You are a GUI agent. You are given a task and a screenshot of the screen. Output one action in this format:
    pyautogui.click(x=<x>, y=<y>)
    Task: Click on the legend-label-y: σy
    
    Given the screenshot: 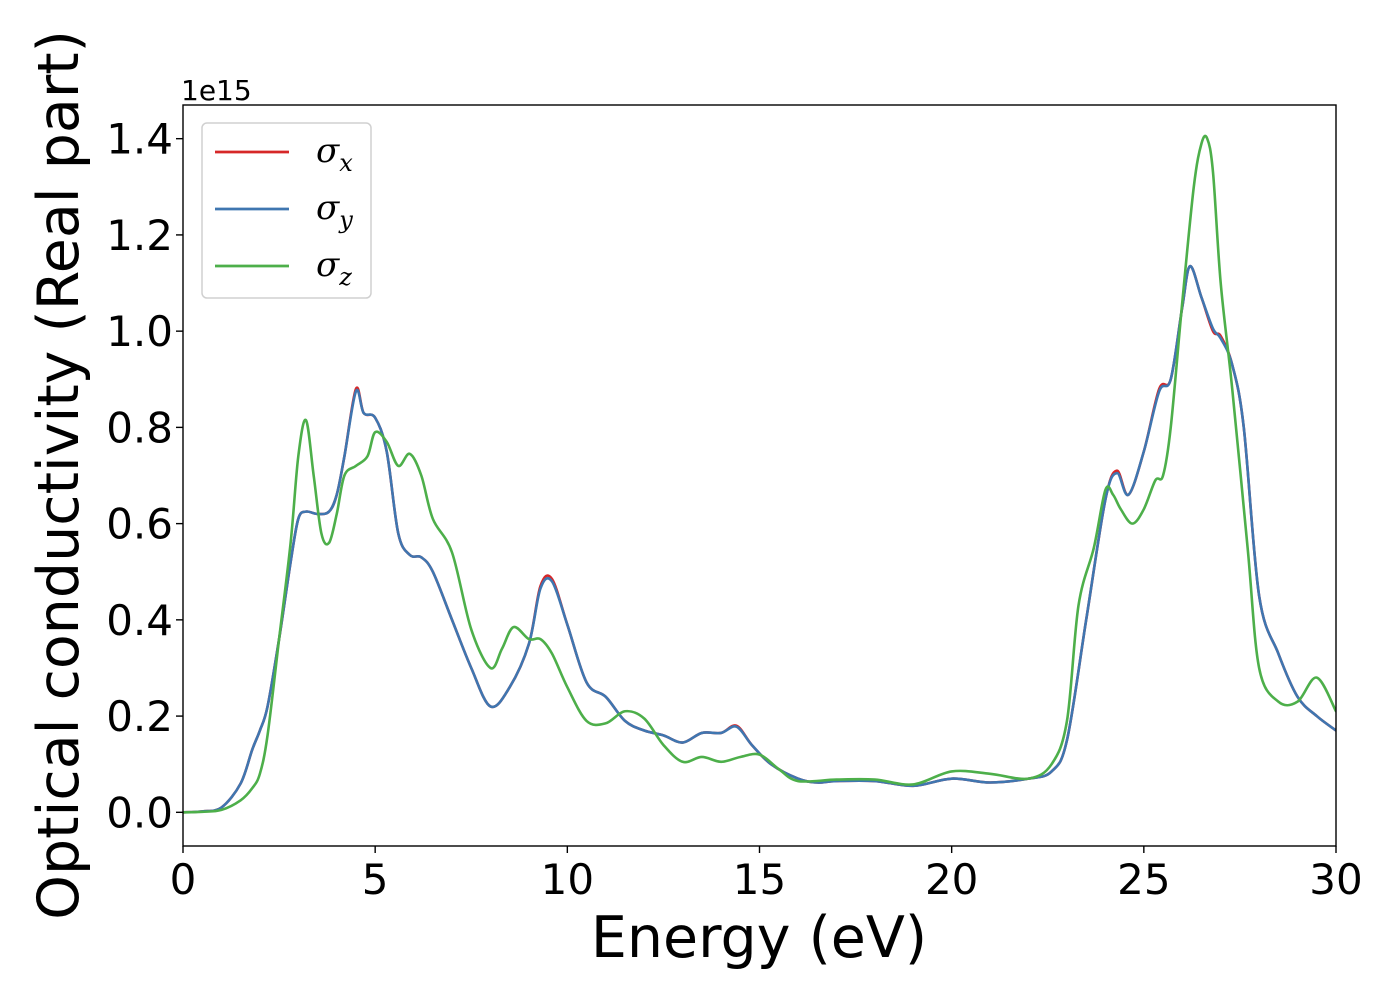 What is the action you would take?
    pyautogui.click(x=334, y=211)
    